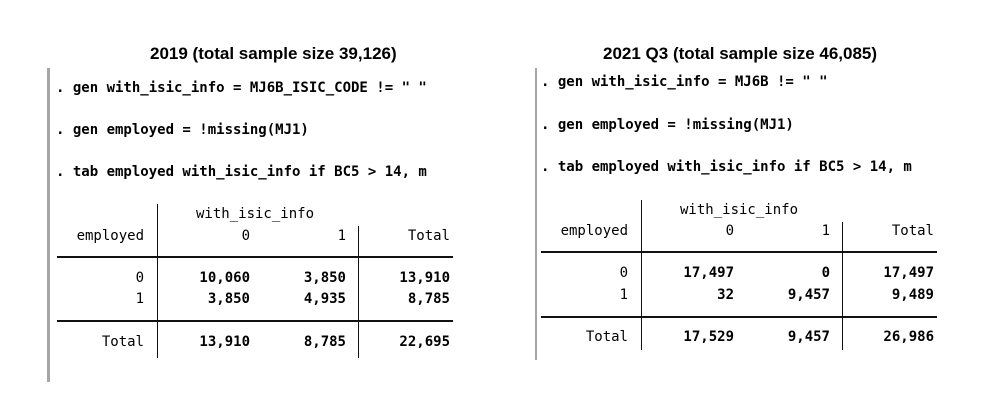 The image size is (1008, 401). Describe the element at coordinates (825, 273) in the screenshot. I see `right-cell-0-1: 0` at that location.